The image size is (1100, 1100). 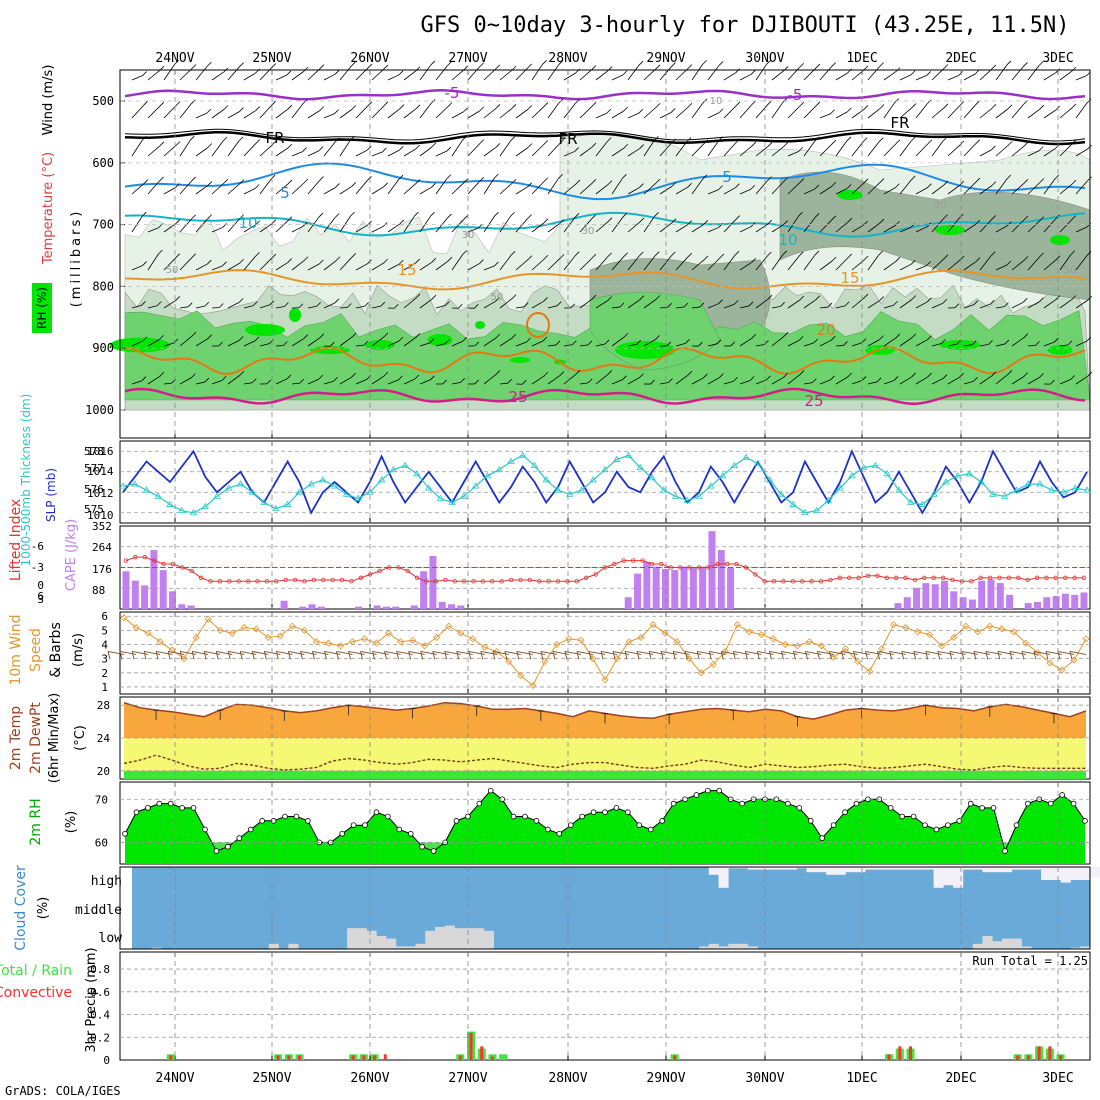 What do you see at coordinates (960, 58) in the screenshot?
I see `date-label-top: 2DEC` at bounding box center [960, 58].